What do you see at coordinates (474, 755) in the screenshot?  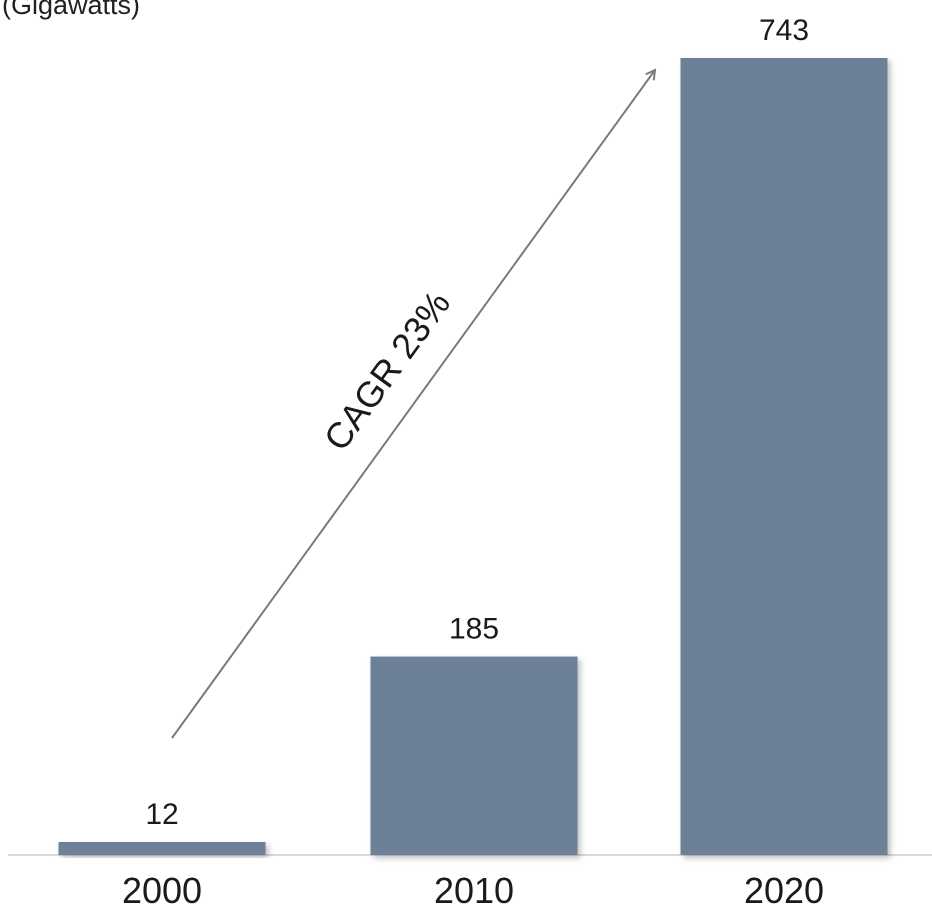 I see `bar-2010` at bounding box center [474, 755].